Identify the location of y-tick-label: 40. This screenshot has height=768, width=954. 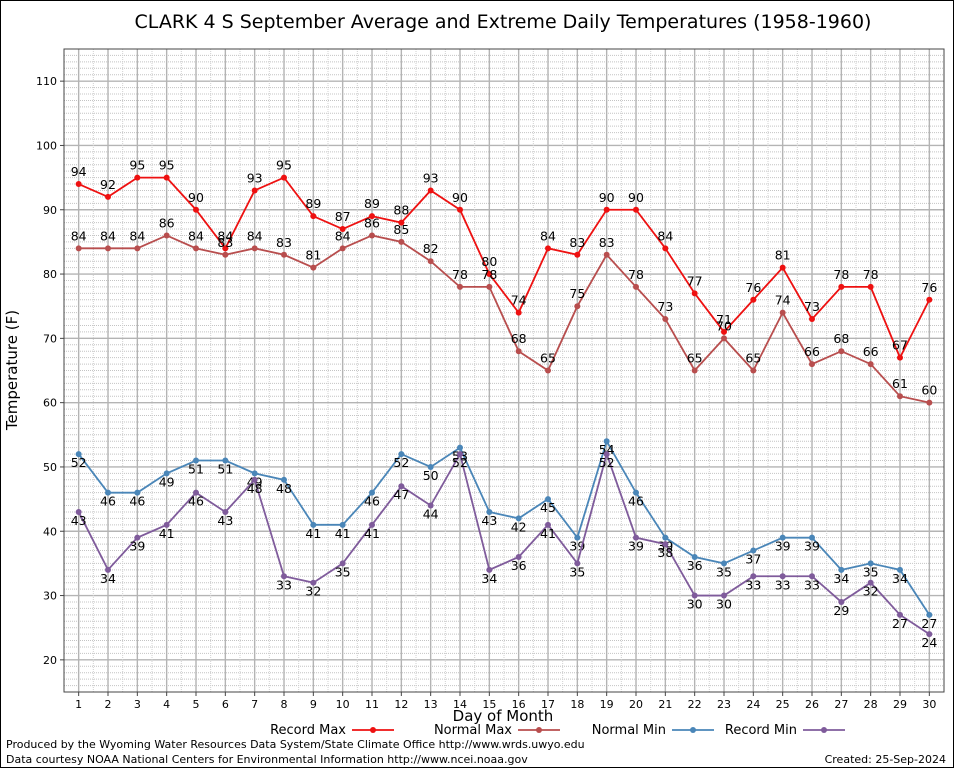
(50, 531).